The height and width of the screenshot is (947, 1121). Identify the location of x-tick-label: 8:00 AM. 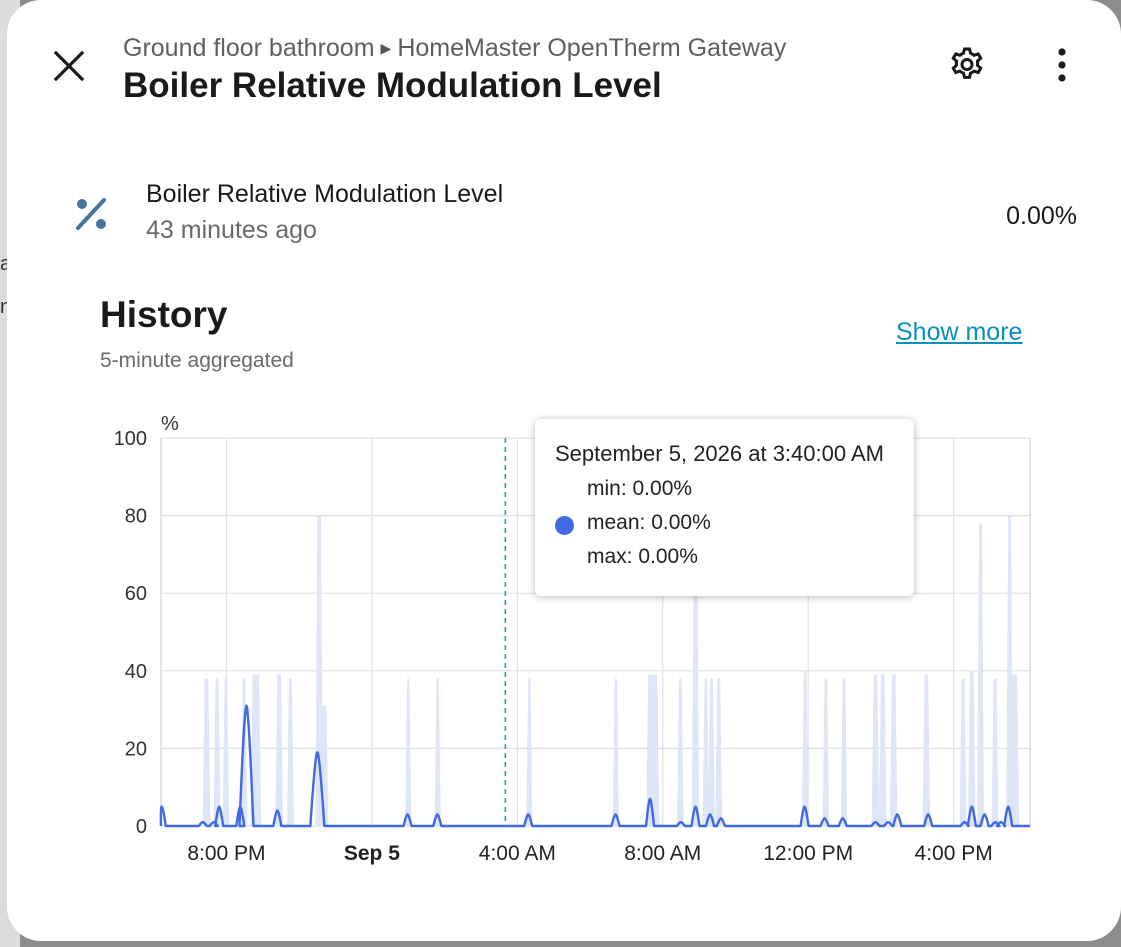
(662, 853).